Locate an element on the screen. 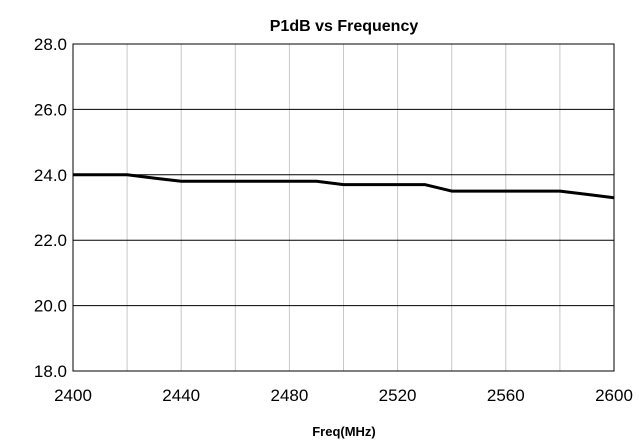 The image size is (639, 442). y-tick-label: 20.0 is located at coordinates (50, 306).